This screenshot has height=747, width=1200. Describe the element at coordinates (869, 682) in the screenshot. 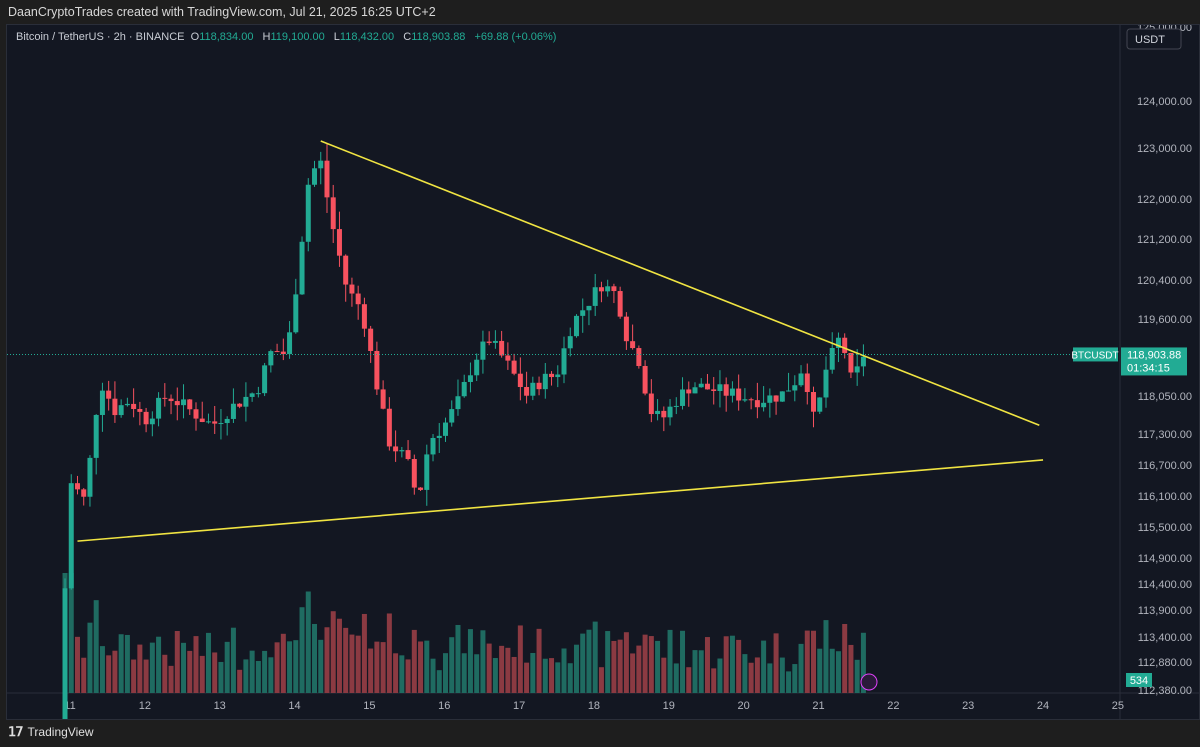

I see `lightning-icon` at that location.